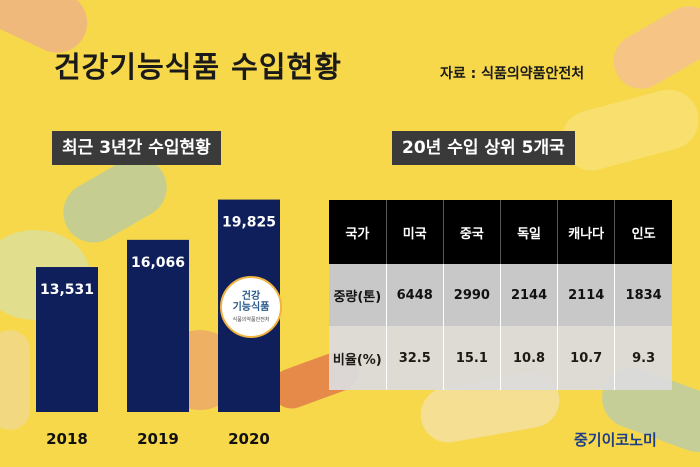  I want to click on pill-decoration, so click(15, 380).